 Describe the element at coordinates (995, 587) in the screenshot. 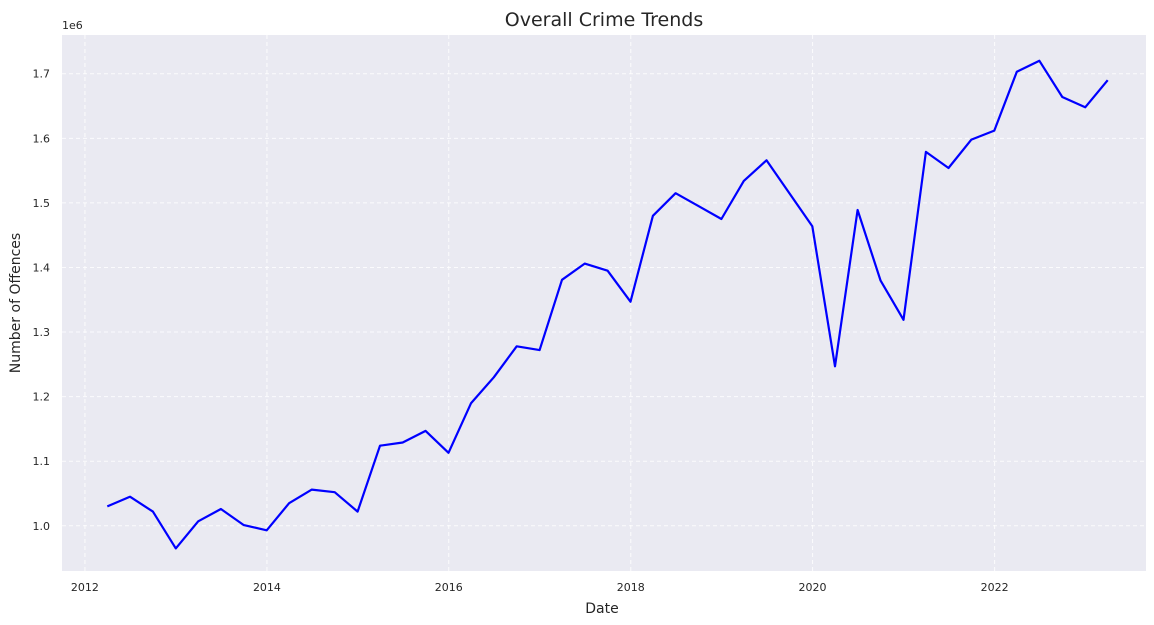

I see `x-tick-label: 2022` at that location.